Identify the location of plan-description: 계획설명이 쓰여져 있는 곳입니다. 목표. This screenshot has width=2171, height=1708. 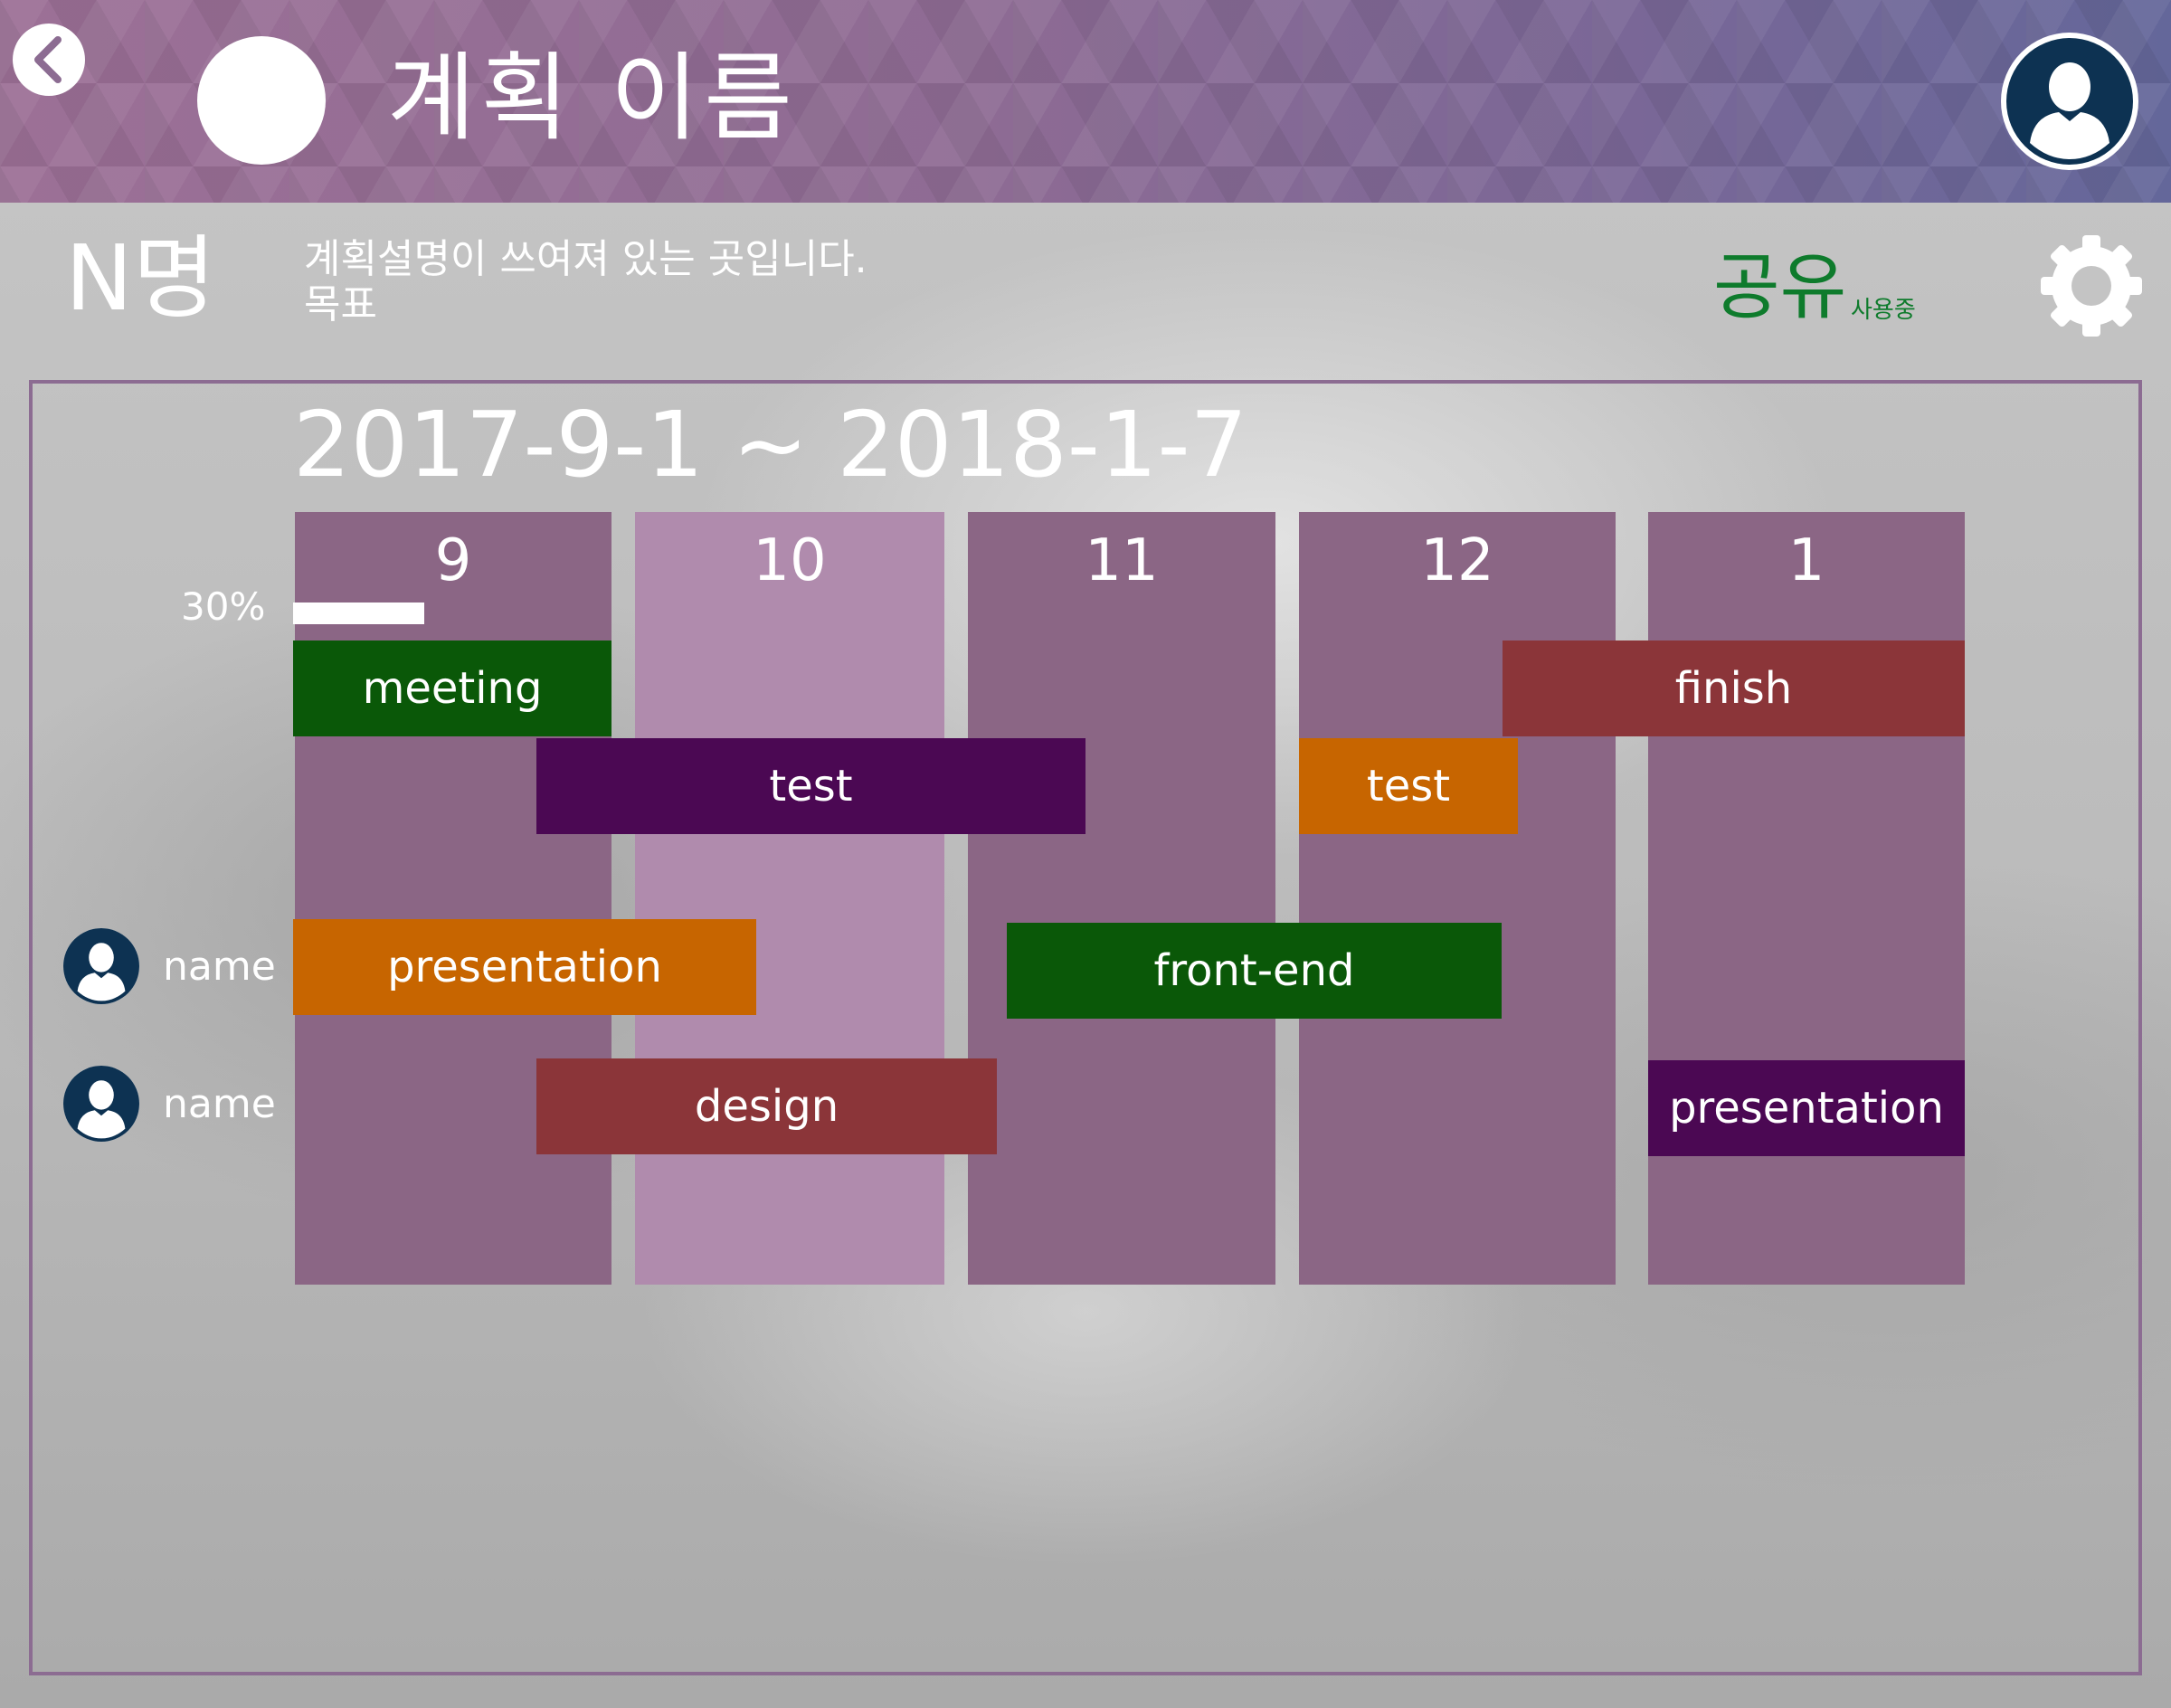
(585, 282).